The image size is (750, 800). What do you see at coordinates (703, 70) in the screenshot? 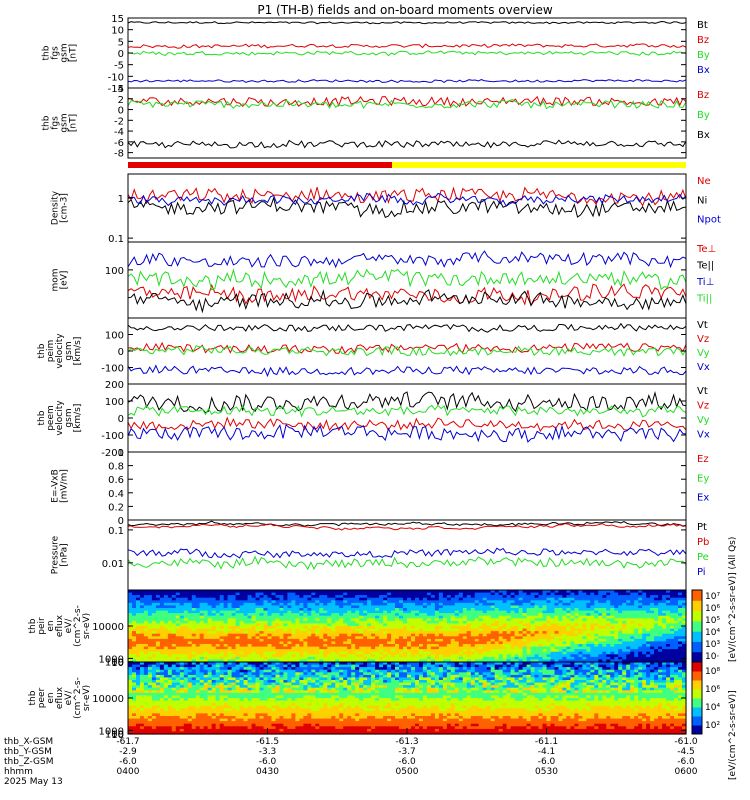
I see `legend-entry: Bx` at bounding box center [703, 70].